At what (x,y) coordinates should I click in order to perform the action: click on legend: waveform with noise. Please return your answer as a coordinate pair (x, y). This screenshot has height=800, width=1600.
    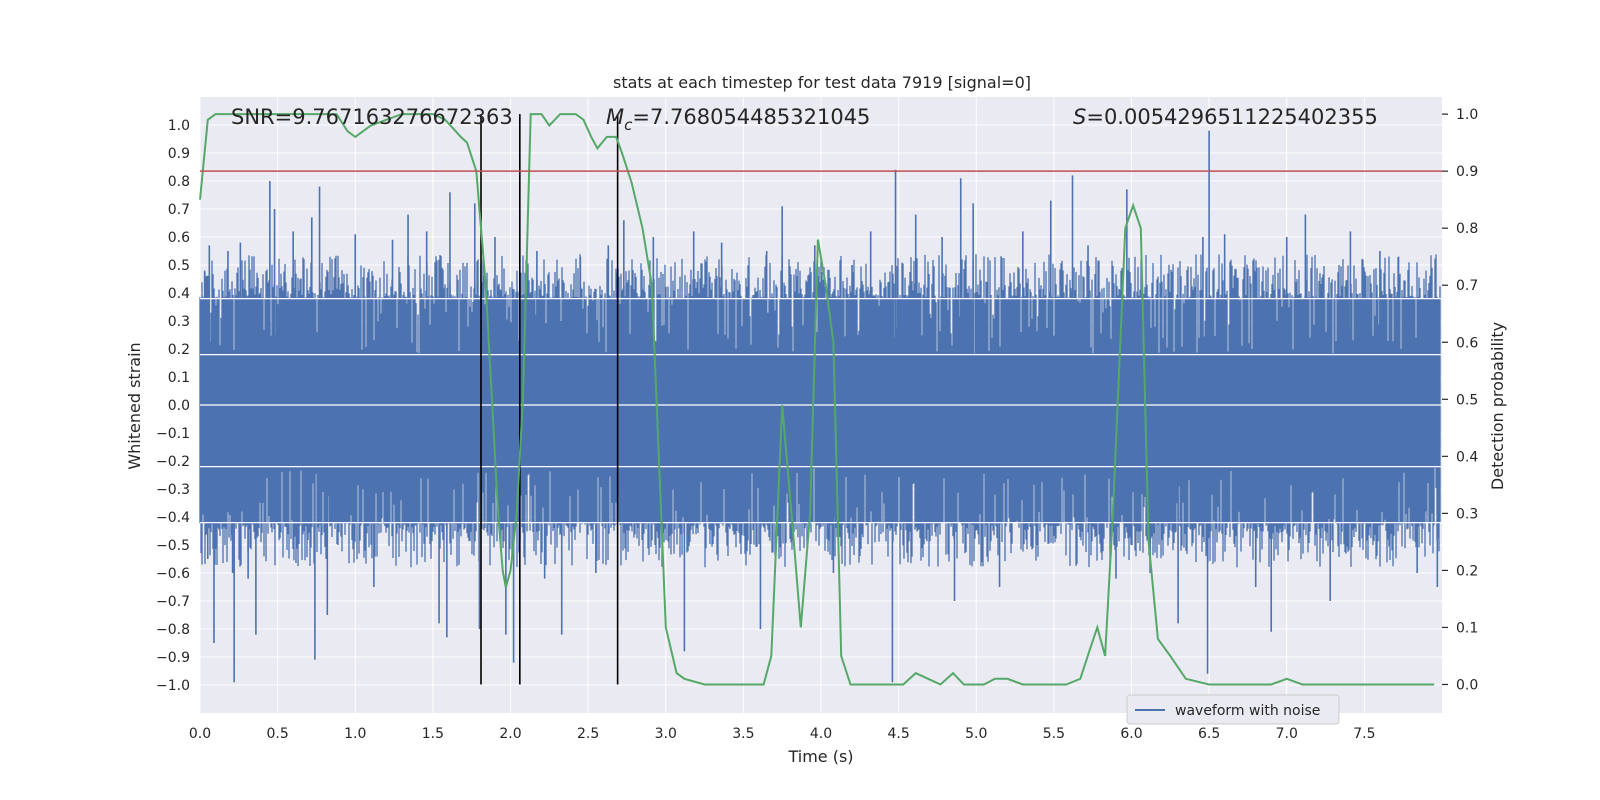
    Looking at the image, I should click on (1233, 709).